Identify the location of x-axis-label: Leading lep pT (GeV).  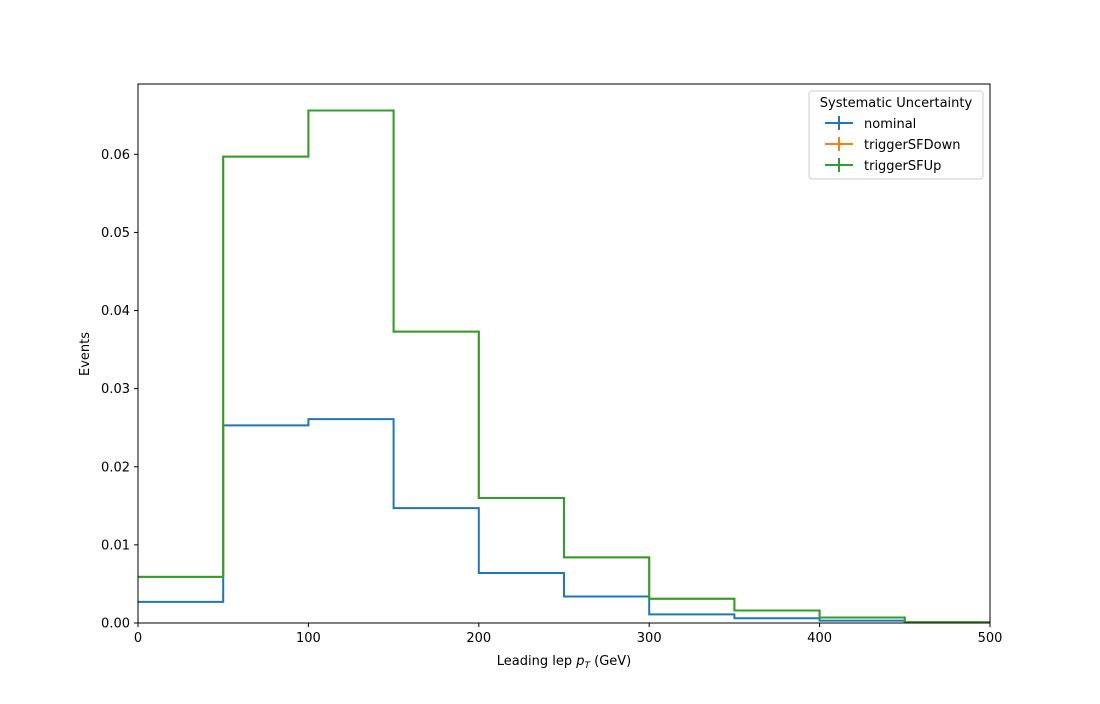
(564, 662).